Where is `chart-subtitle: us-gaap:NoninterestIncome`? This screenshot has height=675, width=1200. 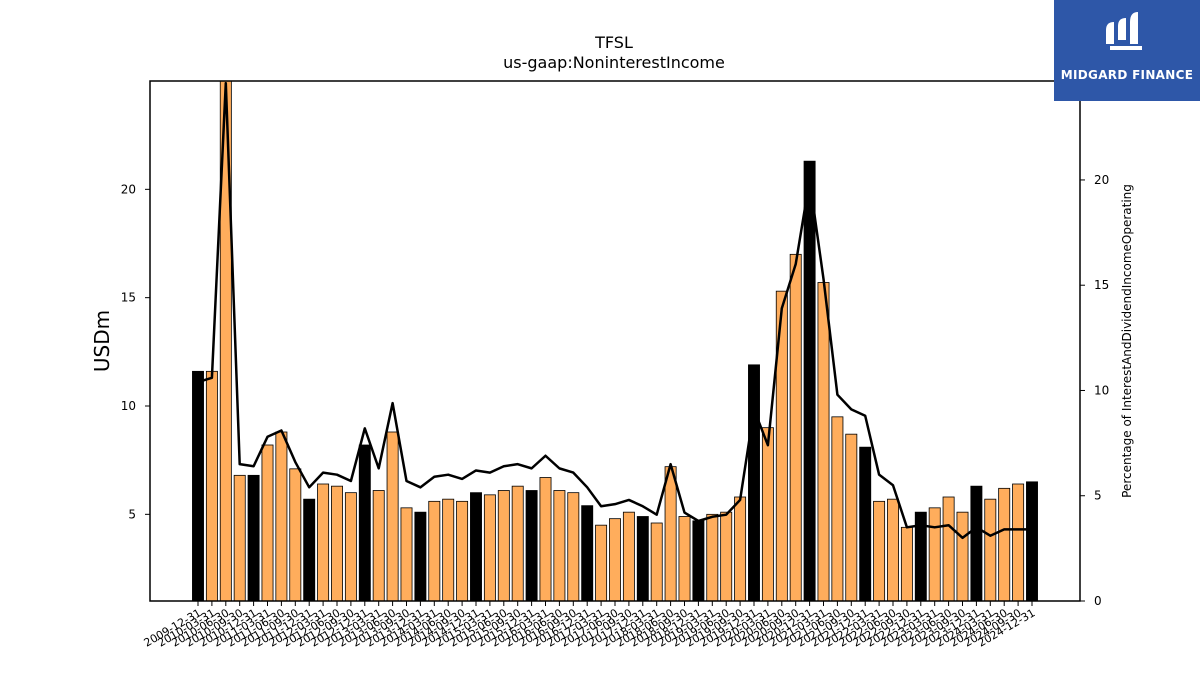 chart-subtitle: us-gaap:NoninterestIncome is located at coordinates (614, 62).